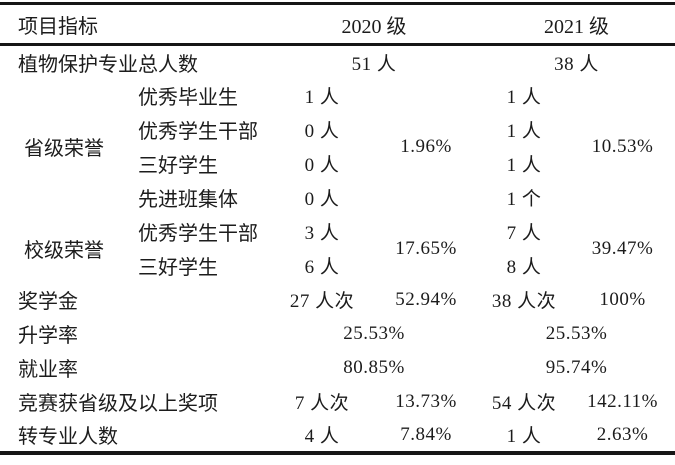  Describe the element at coordinates (374, 64) in the screenshot. I see `total-2020: 51 人` at that location.